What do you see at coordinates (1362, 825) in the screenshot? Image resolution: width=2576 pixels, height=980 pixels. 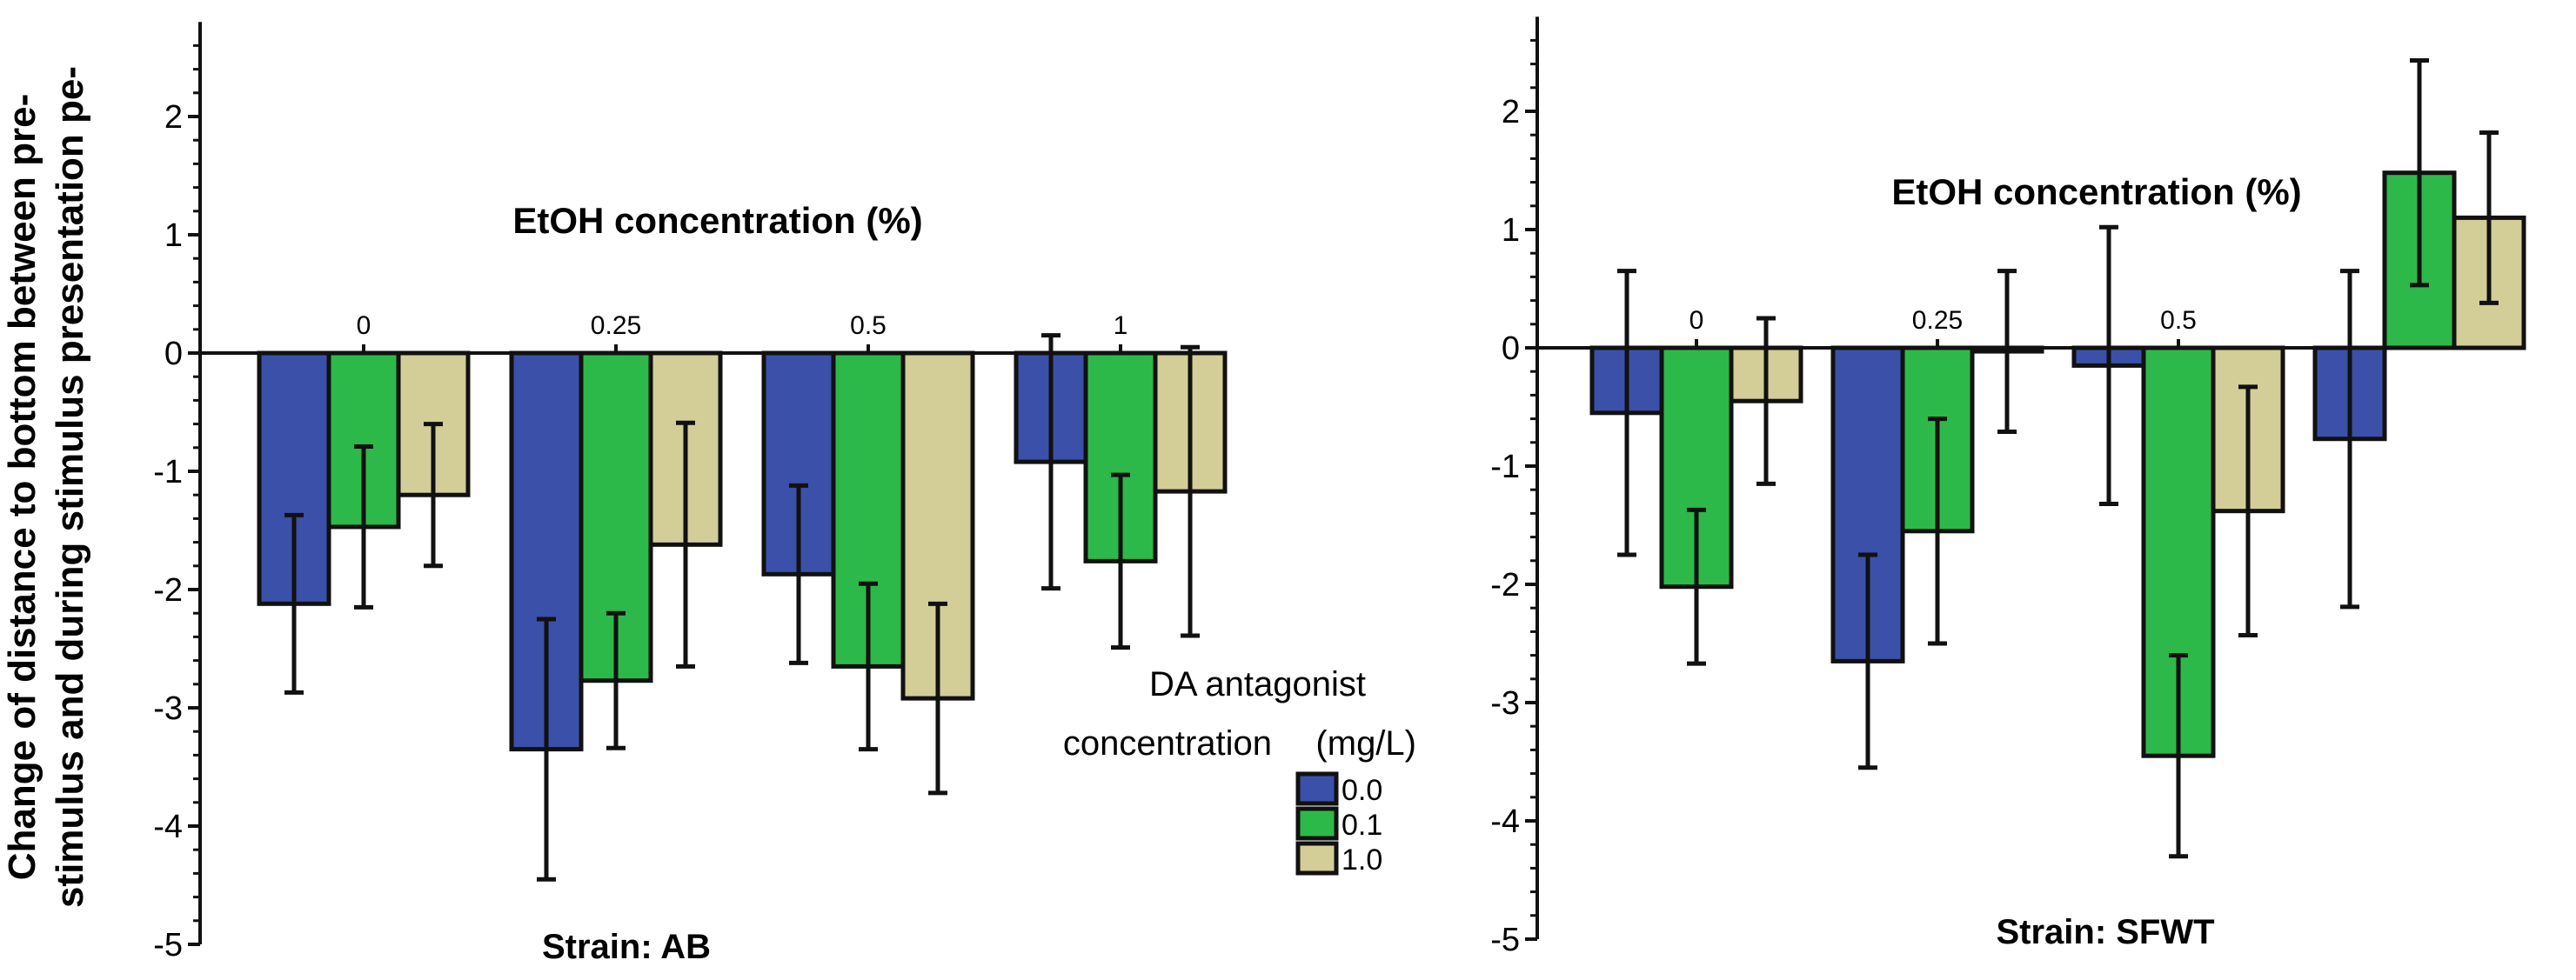 I see `legend-label-1: 0.1` at bounding box center [1362, 825].